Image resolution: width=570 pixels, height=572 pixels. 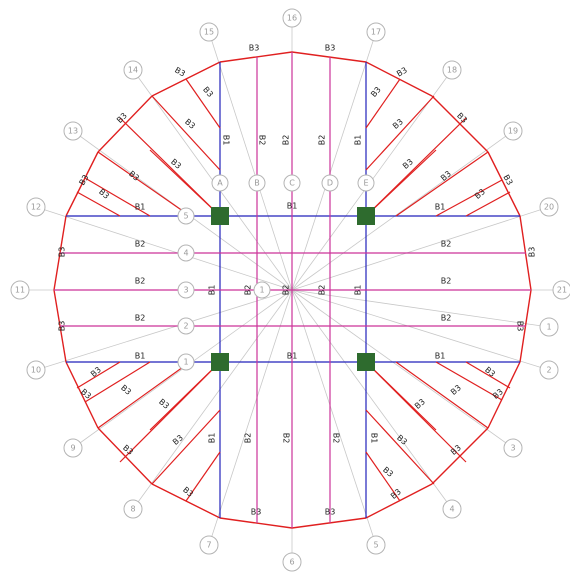 I want to click on grid-bubble-label: 3, so click(x=512, y=448).